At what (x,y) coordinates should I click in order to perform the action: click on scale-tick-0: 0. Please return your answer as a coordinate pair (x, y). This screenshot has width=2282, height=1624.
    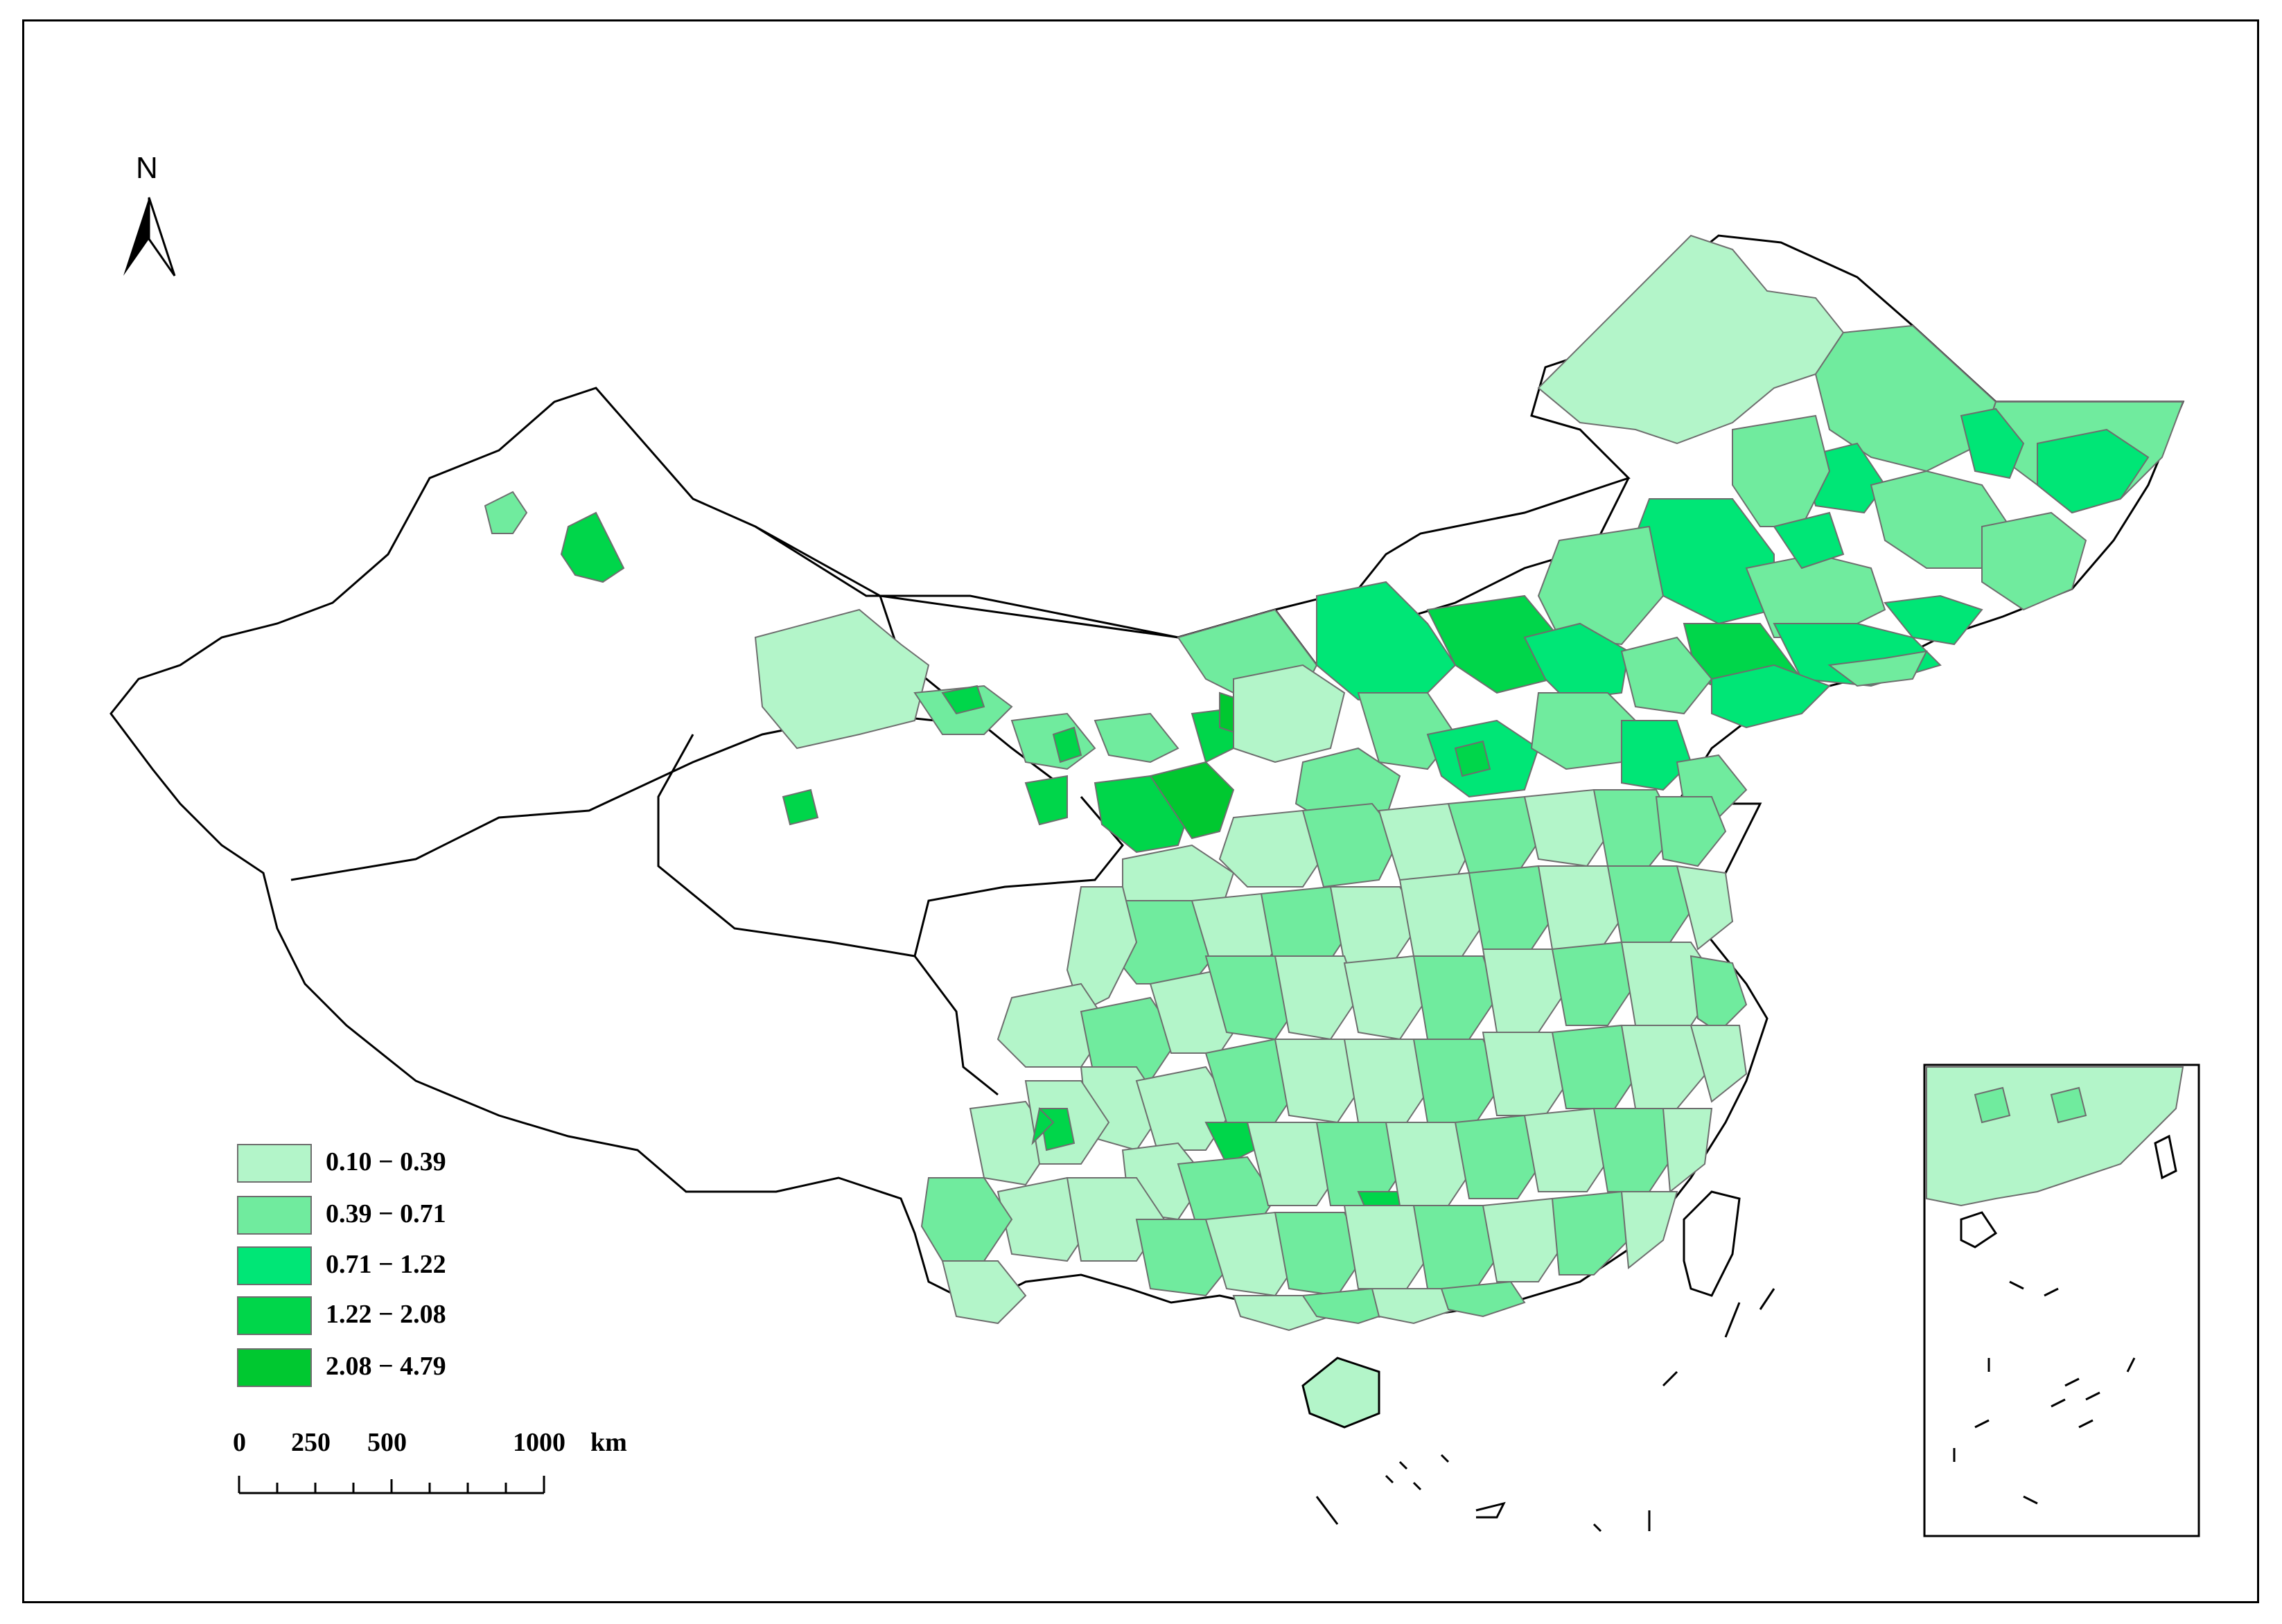
    Looking at the image, I should click on (239, 1442).